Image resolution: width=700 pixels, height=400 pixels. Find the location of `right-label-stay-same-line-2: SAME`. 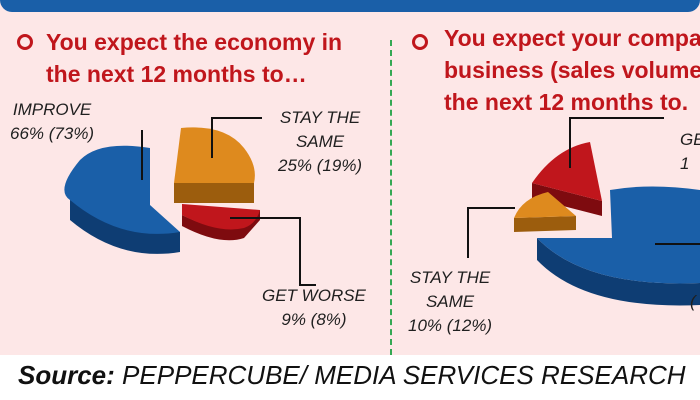

right-label-stay-same-line-2: SAME is located at coordinates (450, 301).